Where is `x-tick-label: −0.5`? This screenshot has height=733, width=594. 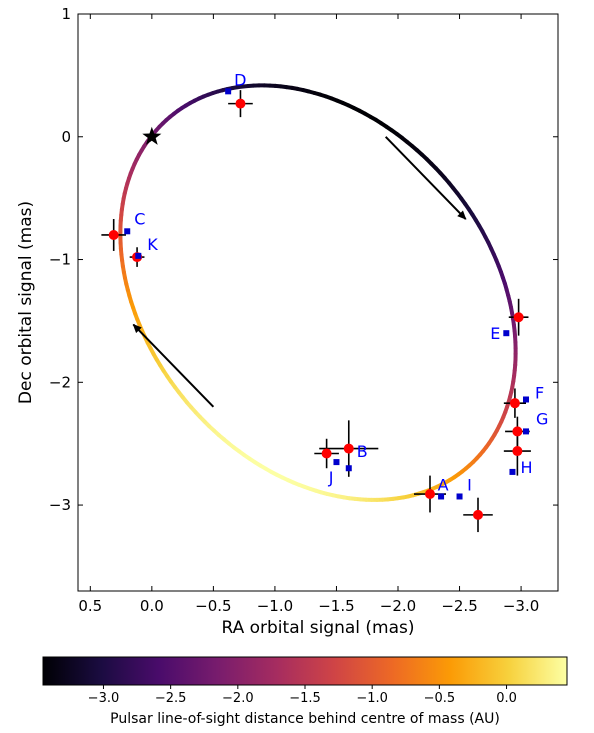 x-tick-label: −0.5 is located at coordinates (213, 606).